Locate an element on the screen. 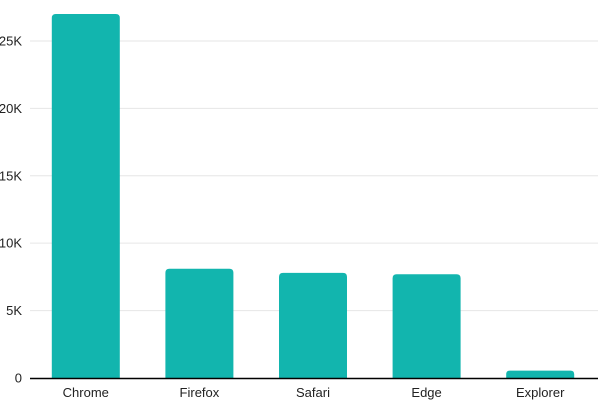  y-tick-label: 15K is located at coordinates (11, 175).